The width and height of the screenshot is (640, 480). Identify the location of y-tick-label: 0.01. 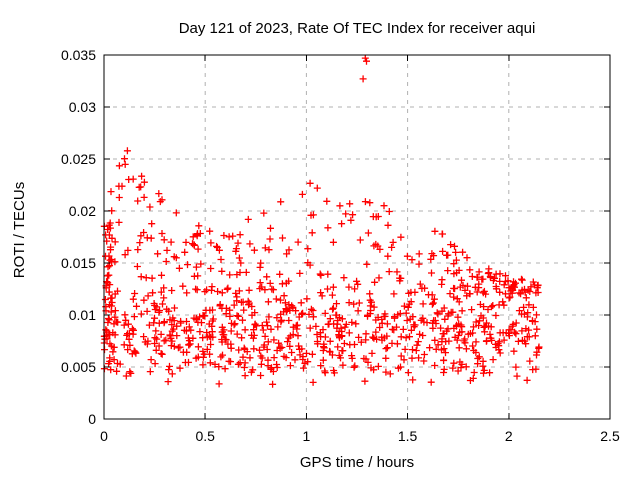
(82, 315).